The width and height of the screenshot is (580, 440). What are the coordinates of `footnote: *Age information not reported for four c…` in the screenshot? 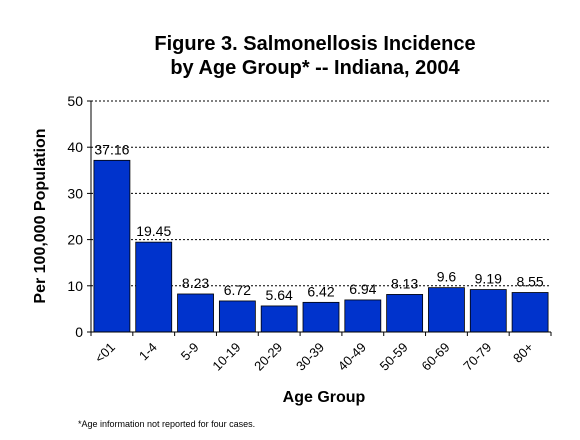 It's located at (167, 424).